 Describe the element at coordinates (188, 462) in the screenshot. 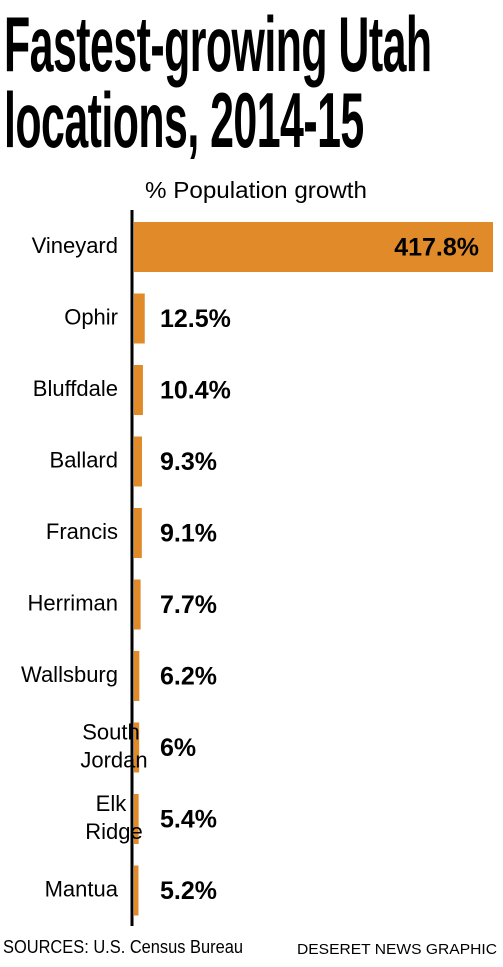

I see `value-label: 9.3%` at that location.